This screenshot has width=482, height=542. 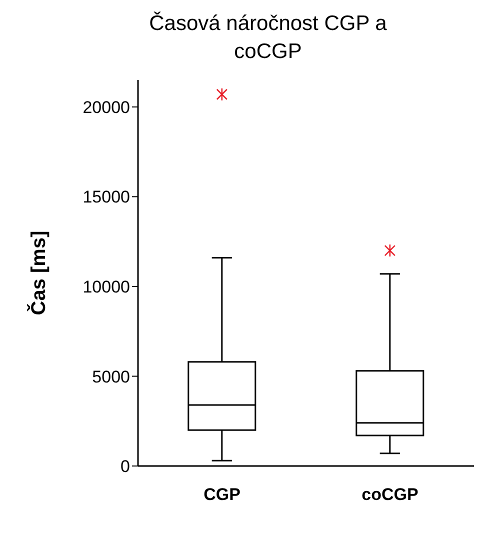 I want to click on x-tick-label: coCGP, so click(x=390, y=494).